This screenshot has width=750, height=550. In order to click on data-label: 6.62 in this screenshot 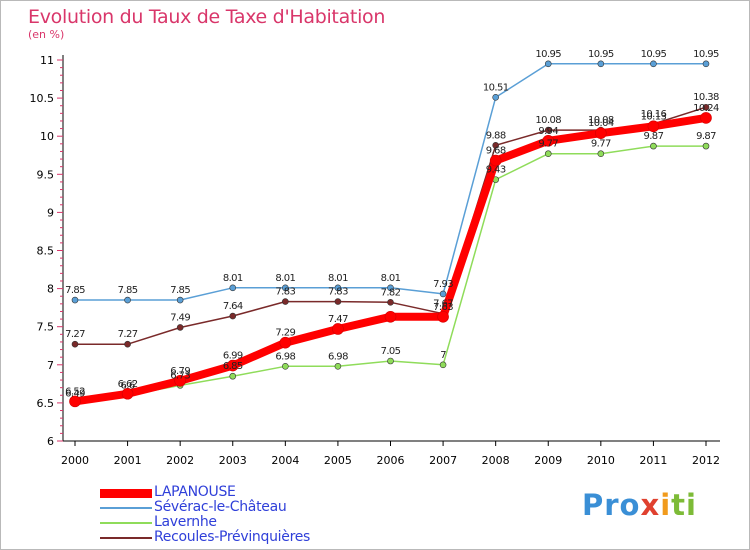, I will do `click(128, 384)`.